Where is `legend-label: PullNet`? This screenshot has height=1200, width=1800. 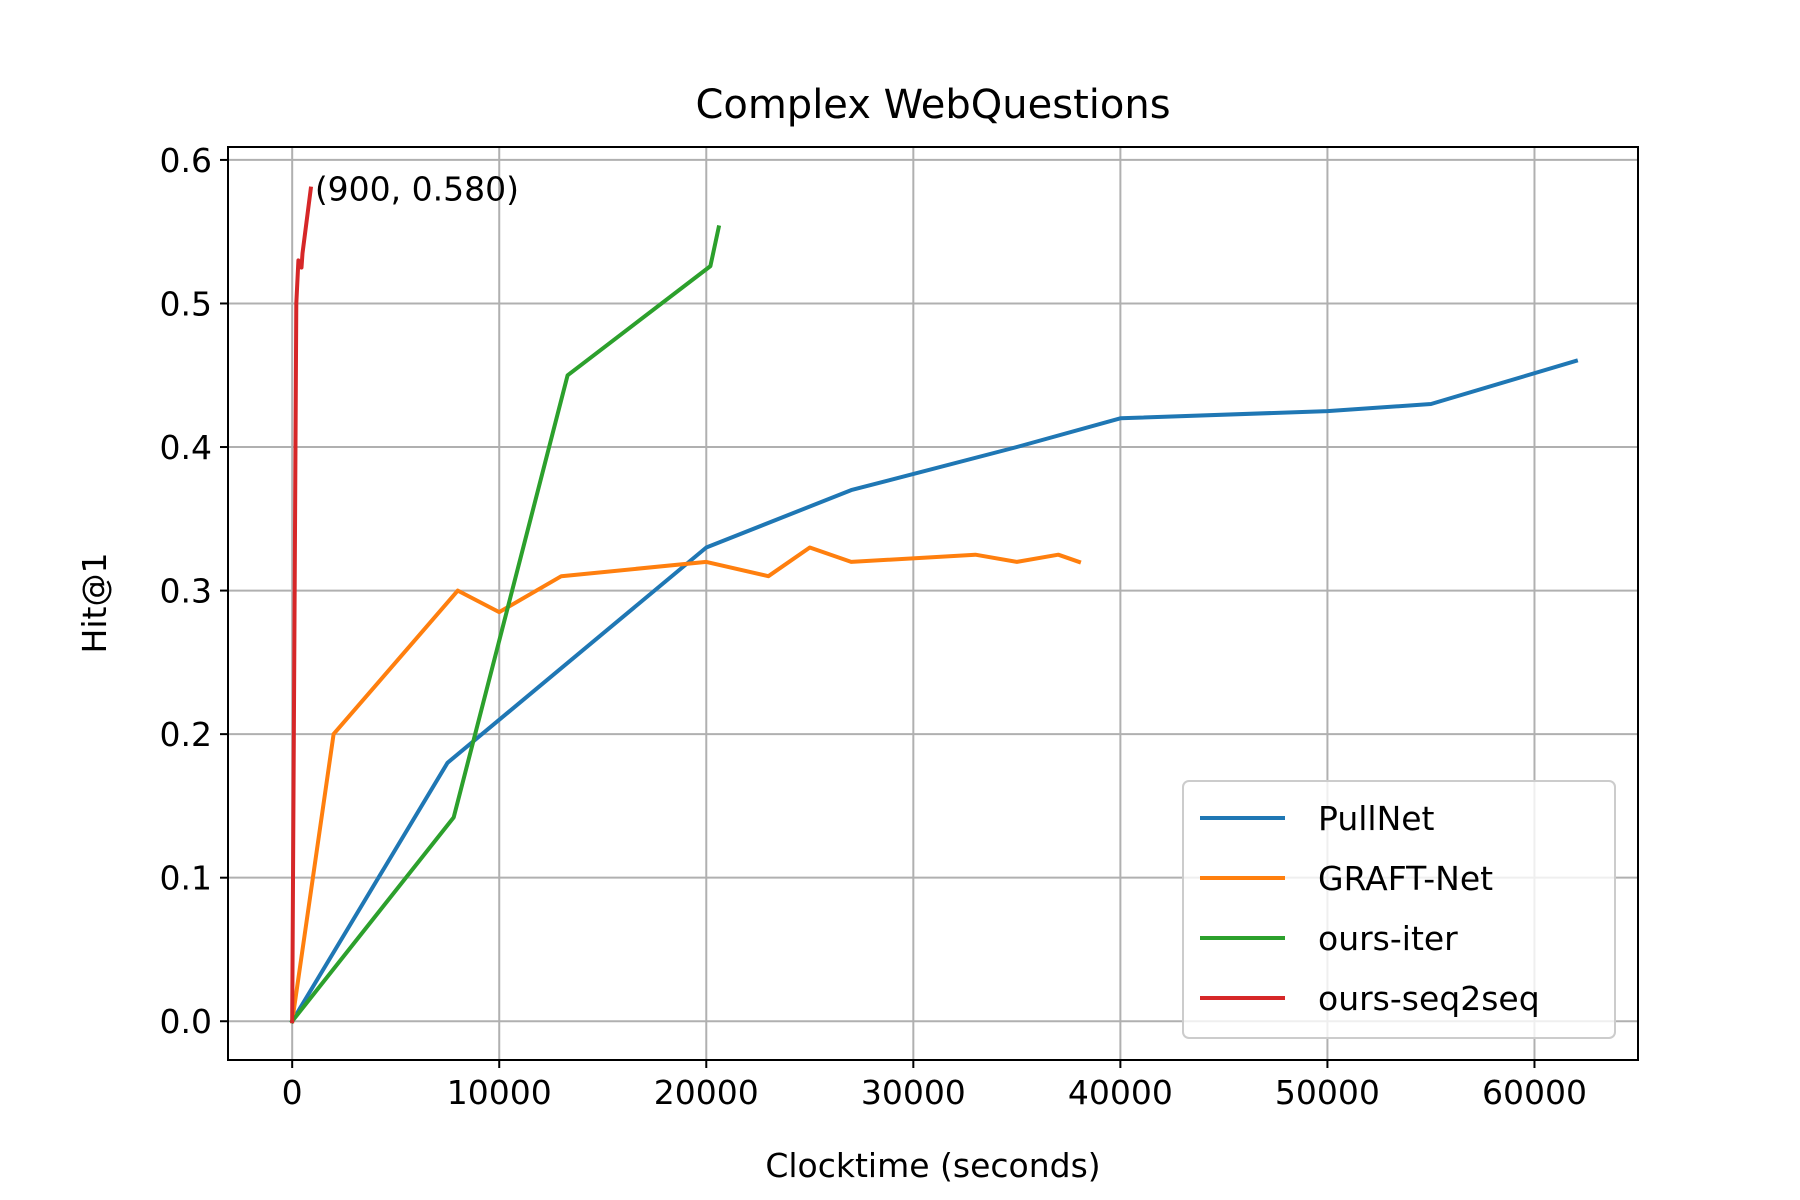 legend-label: PullNet is located at coordinates (1376, 818).